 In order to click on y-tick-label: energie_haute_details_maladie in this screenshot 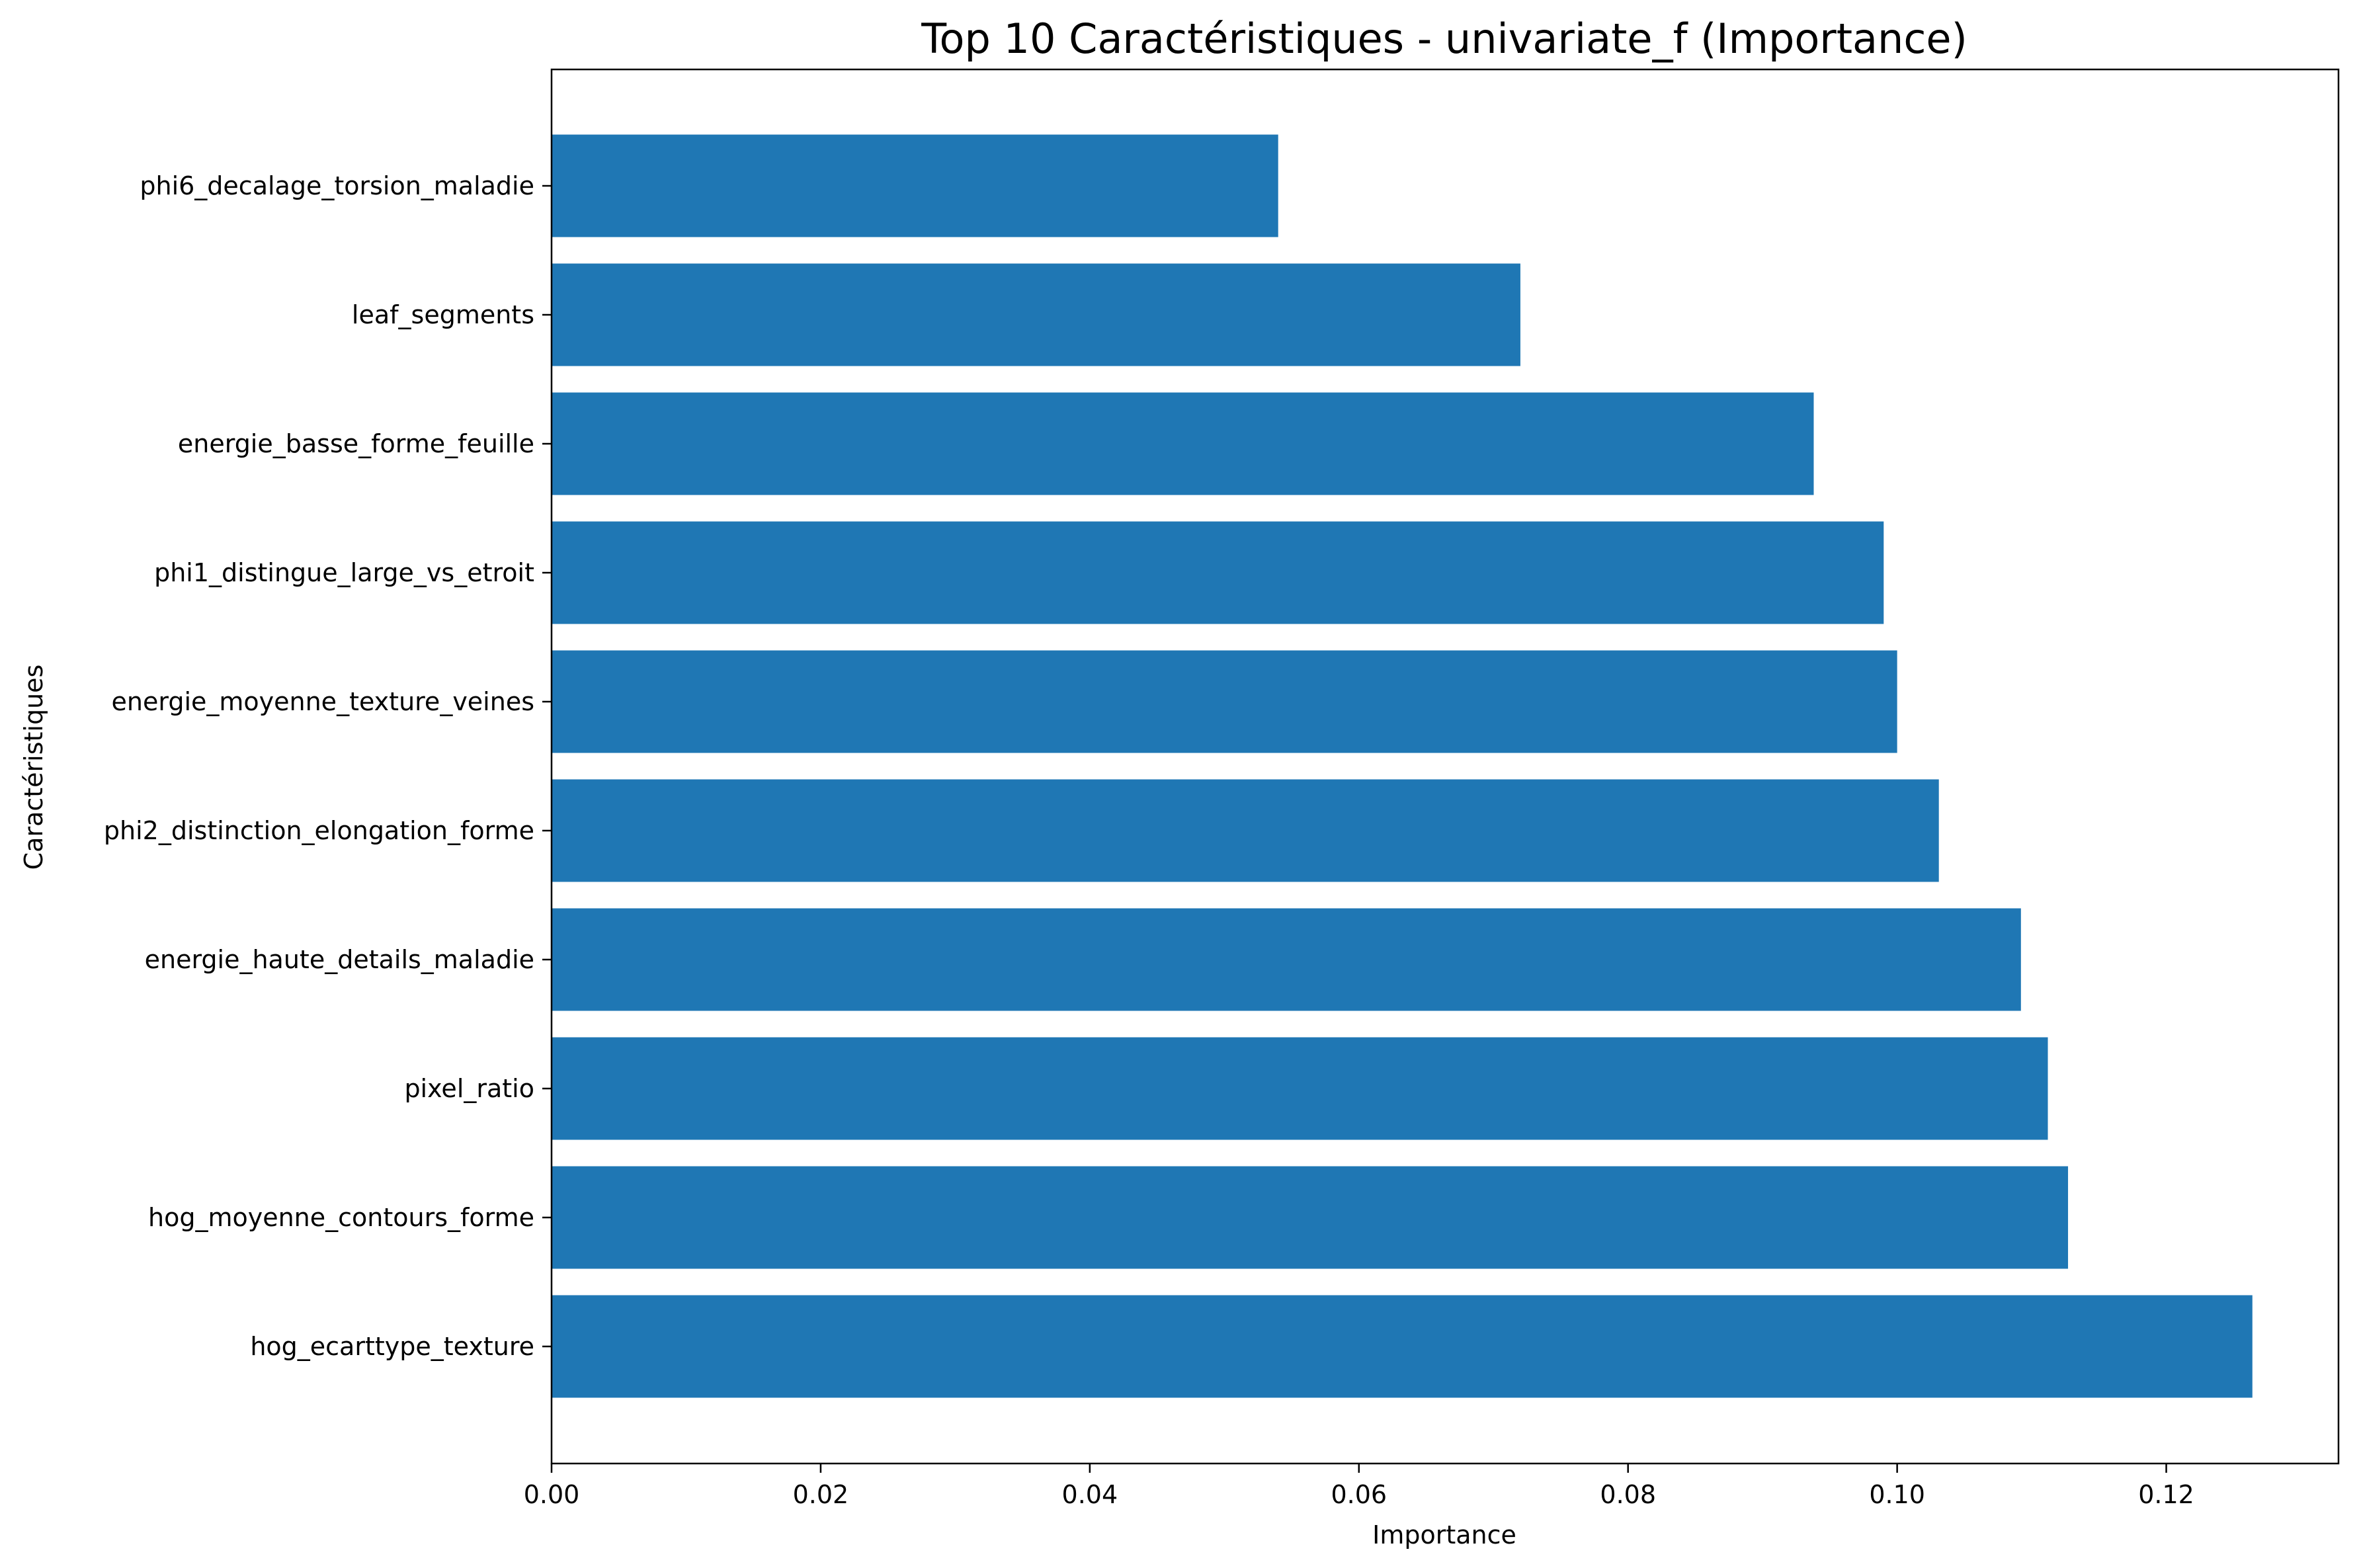, I will do `click(339, 959)`.